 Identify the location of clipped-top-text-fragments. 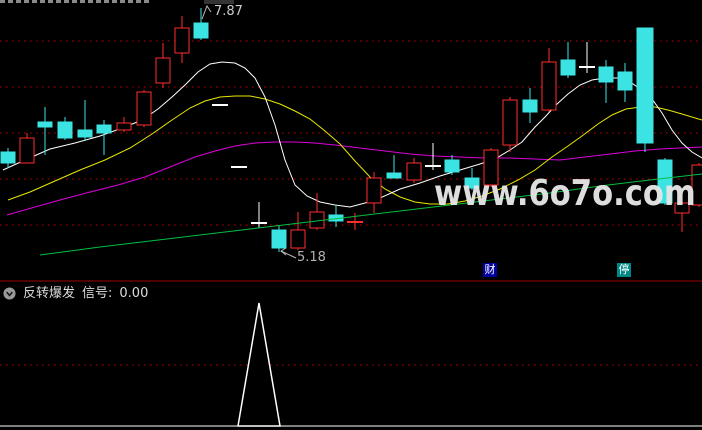
(76, 1).